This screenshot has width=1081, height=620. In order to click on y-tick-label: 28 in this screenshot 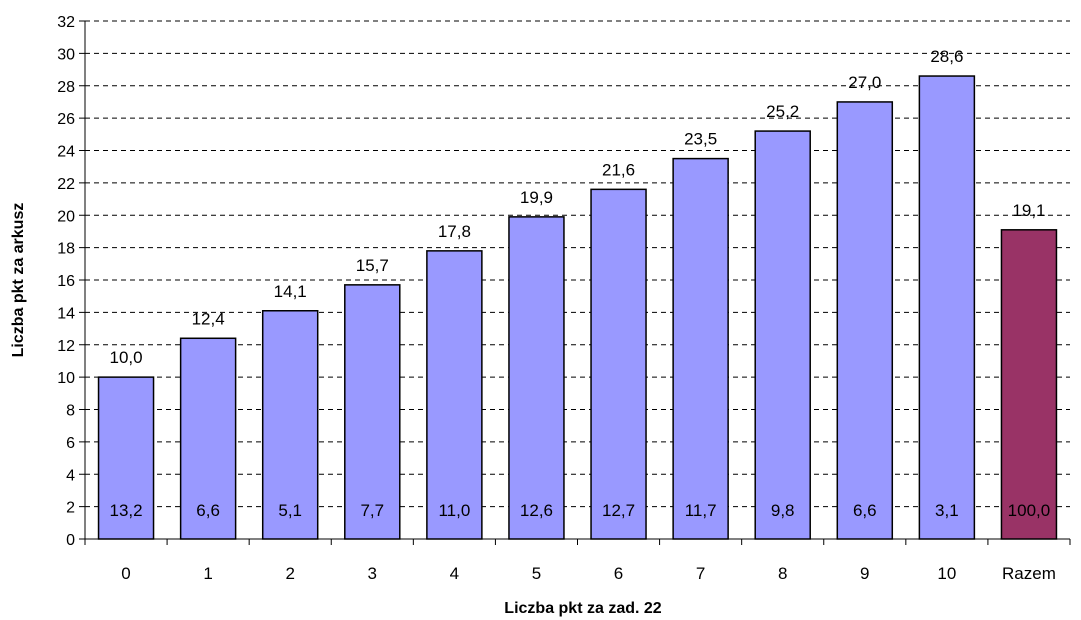, I will do `click(66, 87)`.